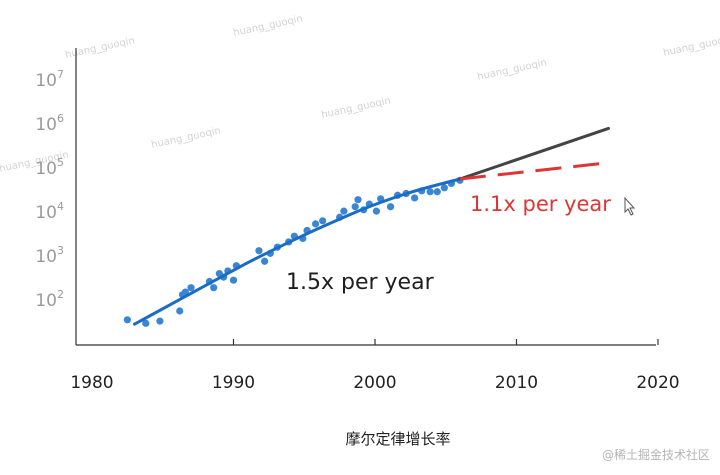 The height and width of the screenshot is (475, 720). Describe the element at coordinates (49, 255) in the screenshot. I see `y-tick-label: 10³` at that location.